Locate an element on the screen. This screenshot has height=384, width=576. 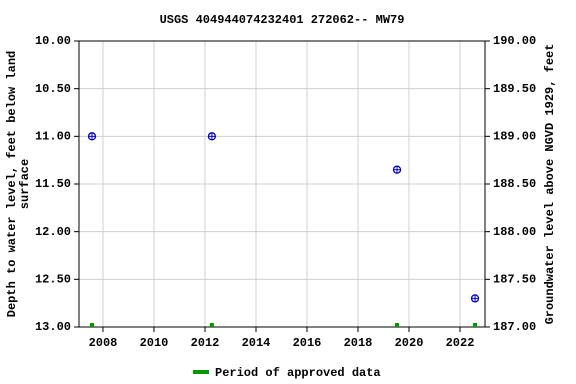
legend-label: Period of approved data is located at coordinates (298, 373).